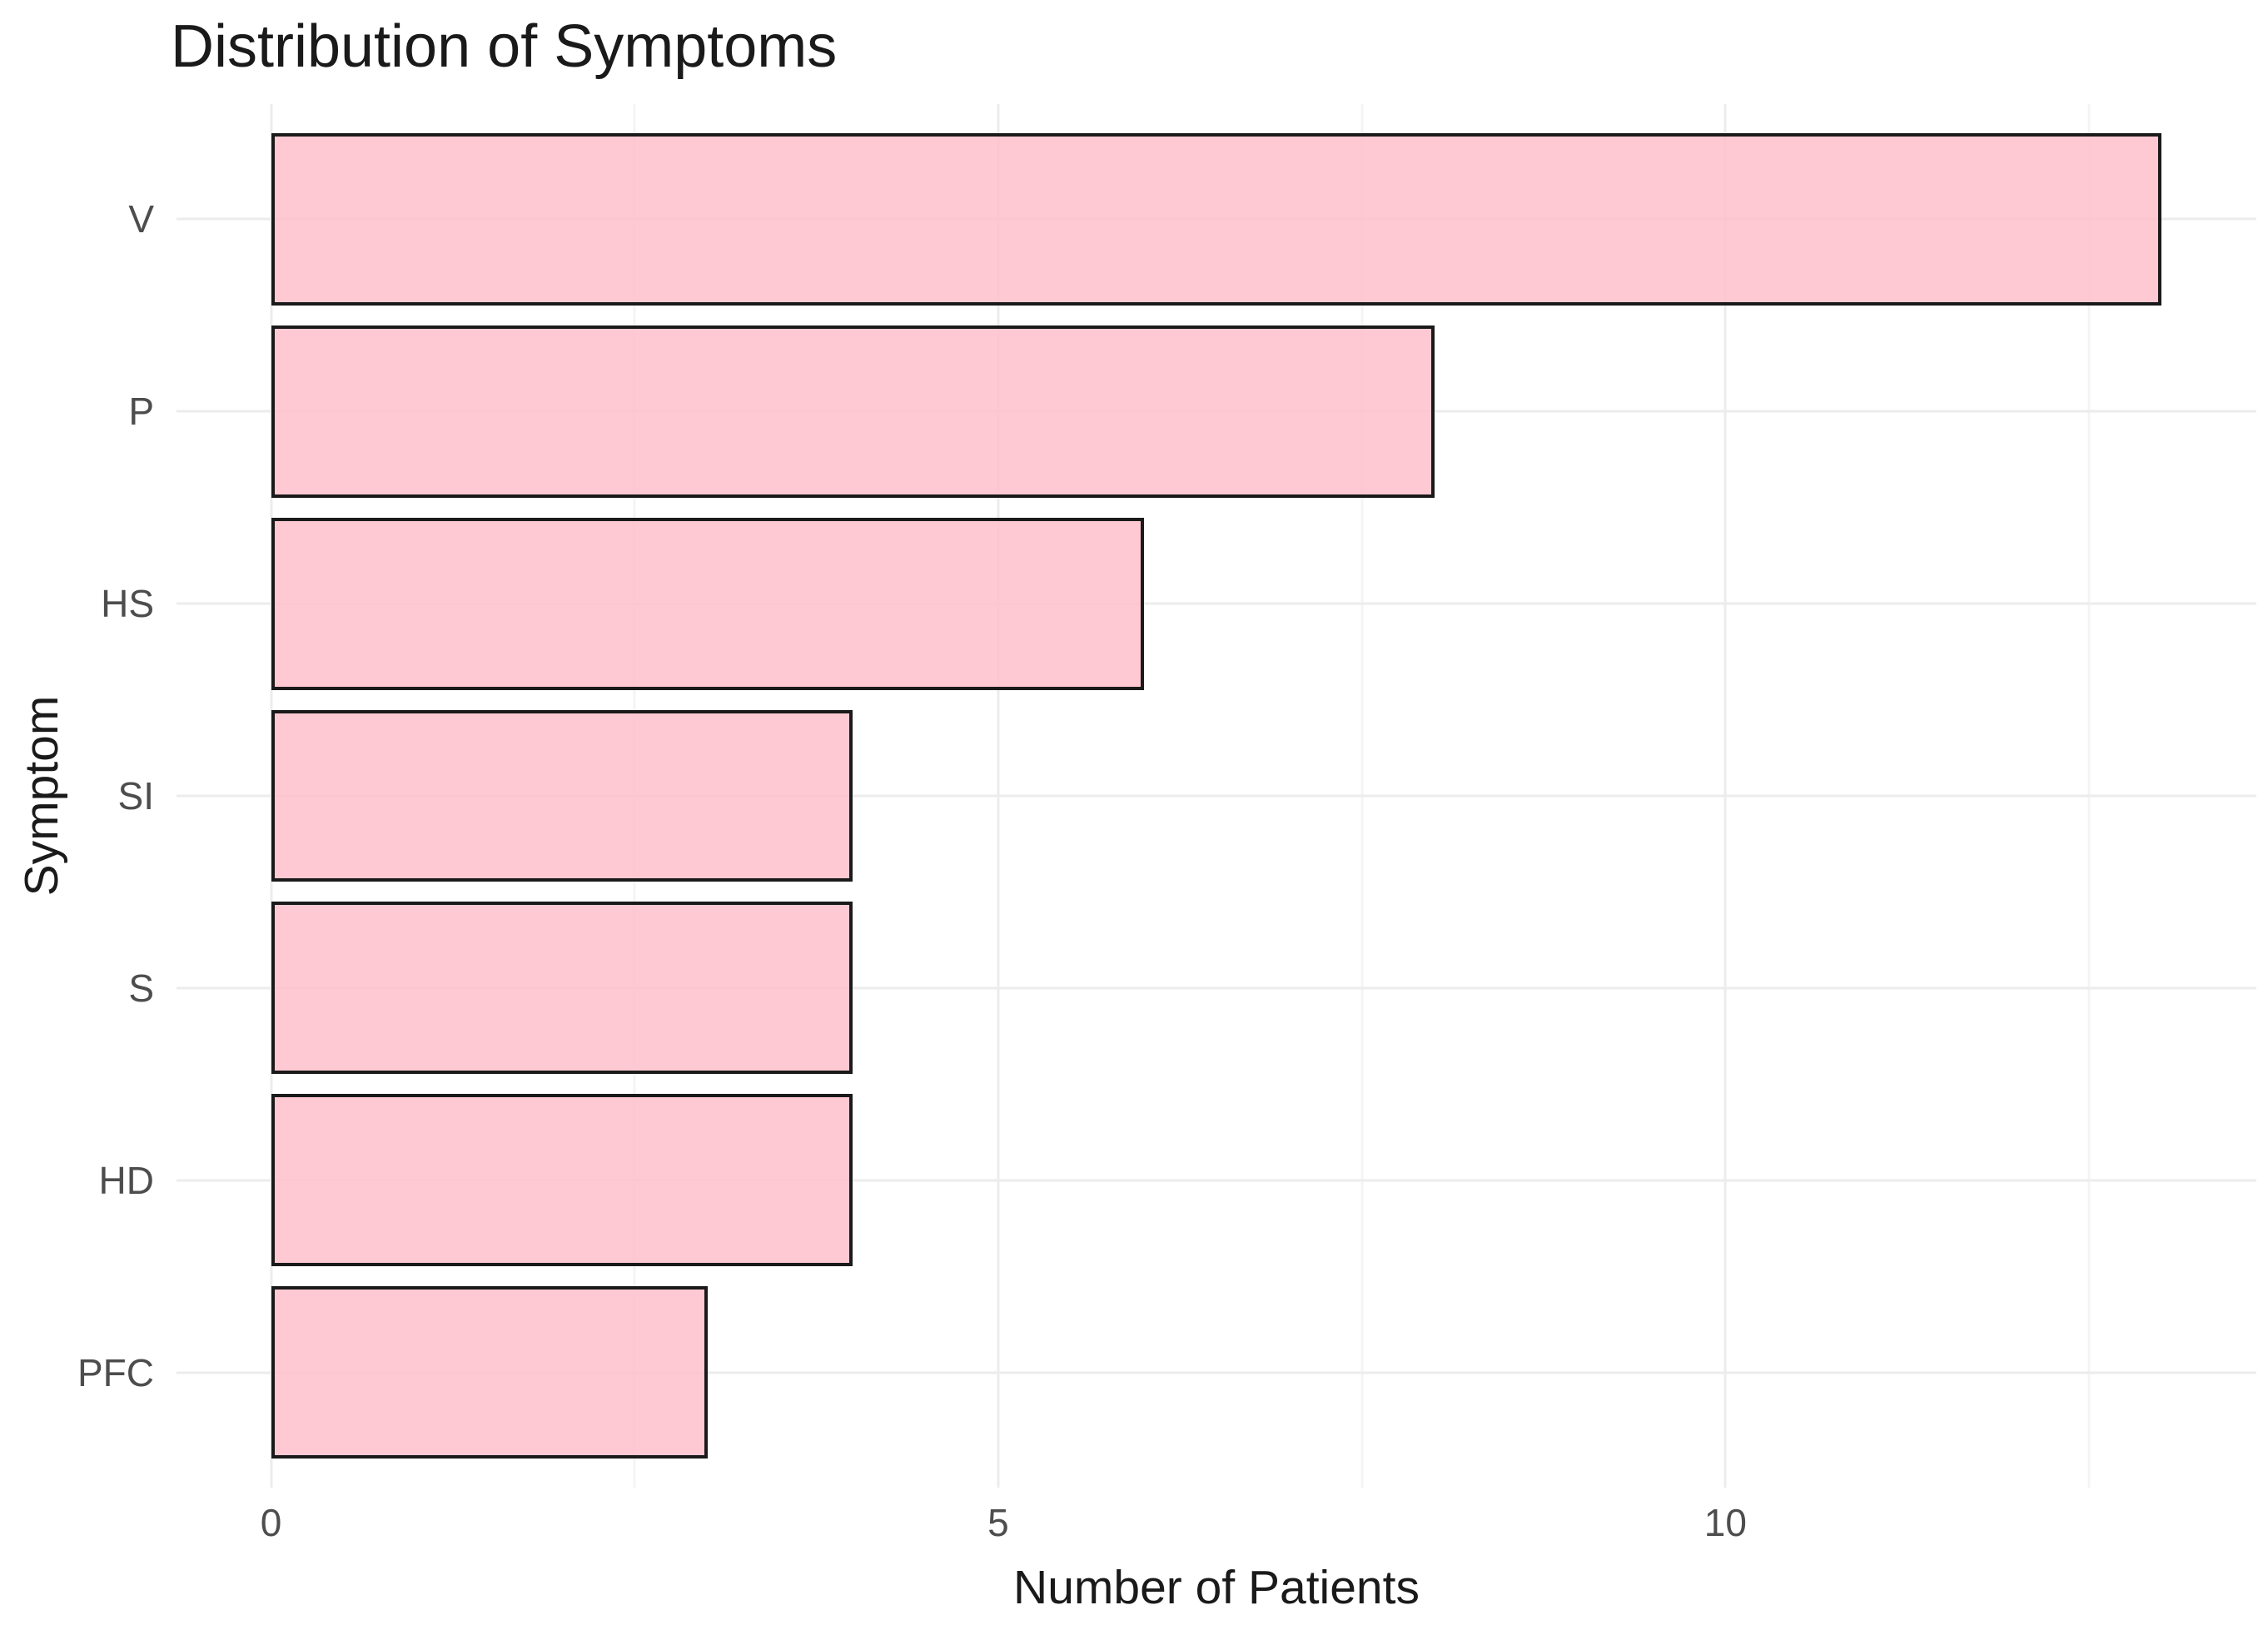 Image resolution: width=2268 pixels, height=1625 pixels. Describe the element at coordinates (77, 1180) in the screenshot. I see `y-label-row-HD: HD` at that location.